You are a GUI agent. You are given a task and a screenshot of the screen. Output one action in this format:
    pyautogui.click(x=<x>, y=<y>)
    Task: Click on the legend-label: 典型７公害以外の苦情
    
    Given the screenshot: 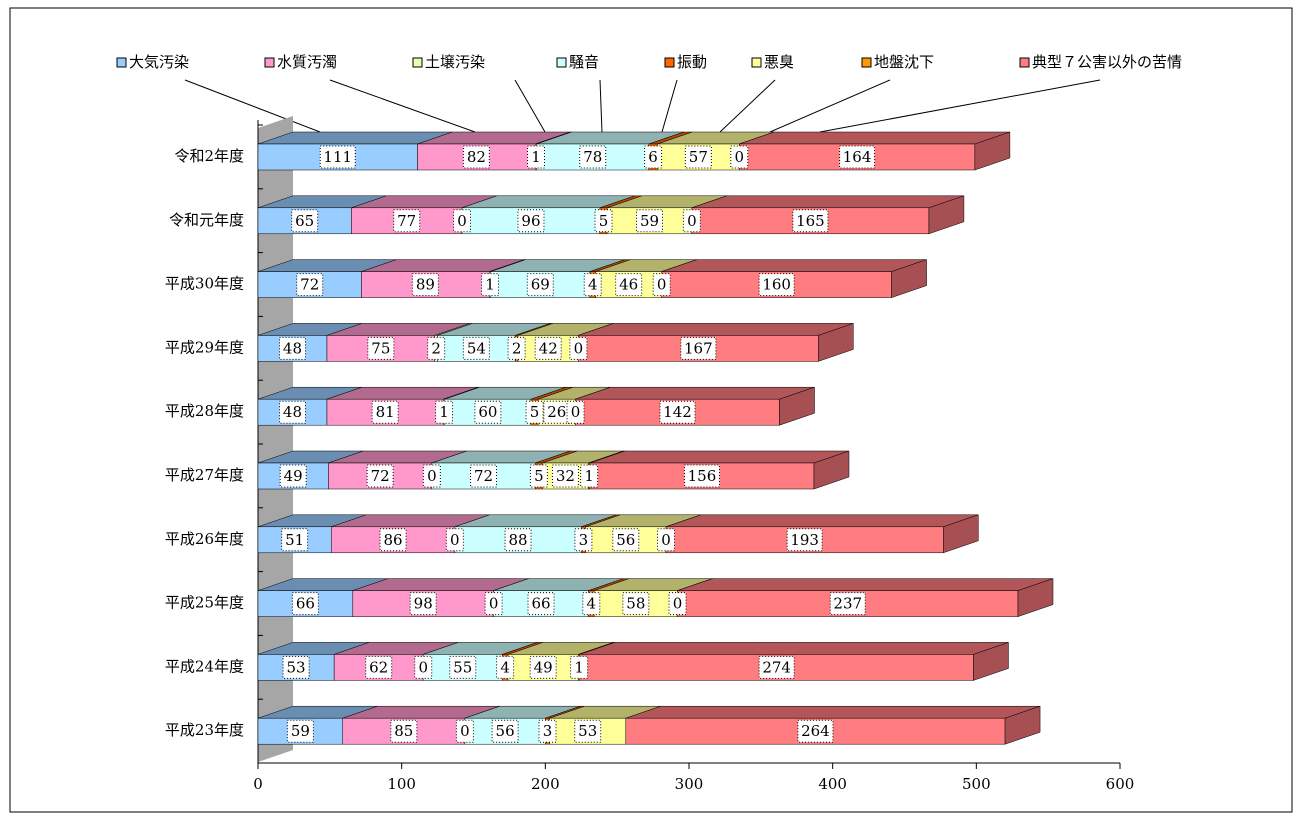 What is the action you would take?
    pyautogui.click(x=1107, y=62)
    